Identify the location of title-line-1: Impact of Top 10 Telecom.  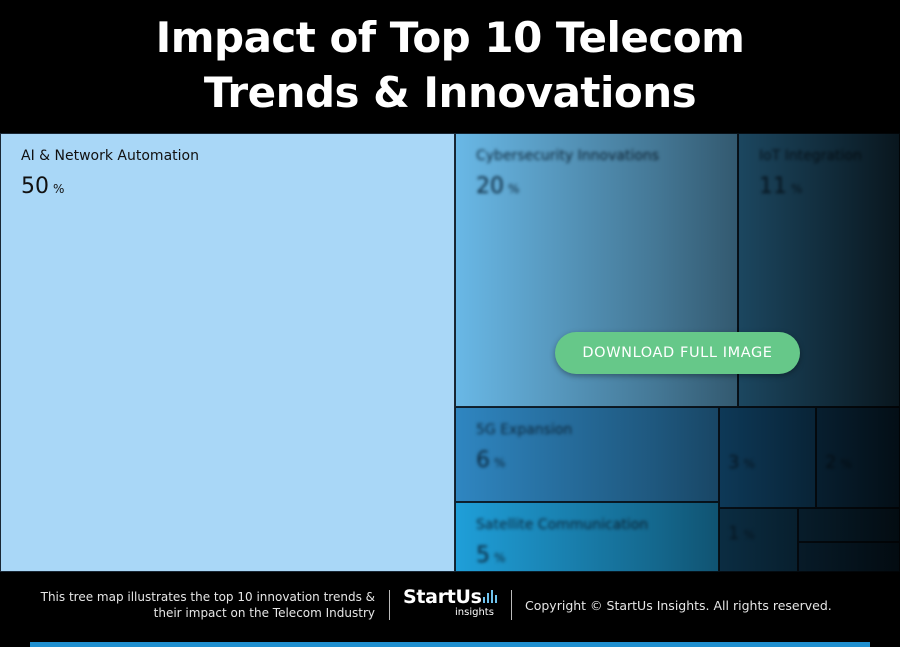
(450, 37).